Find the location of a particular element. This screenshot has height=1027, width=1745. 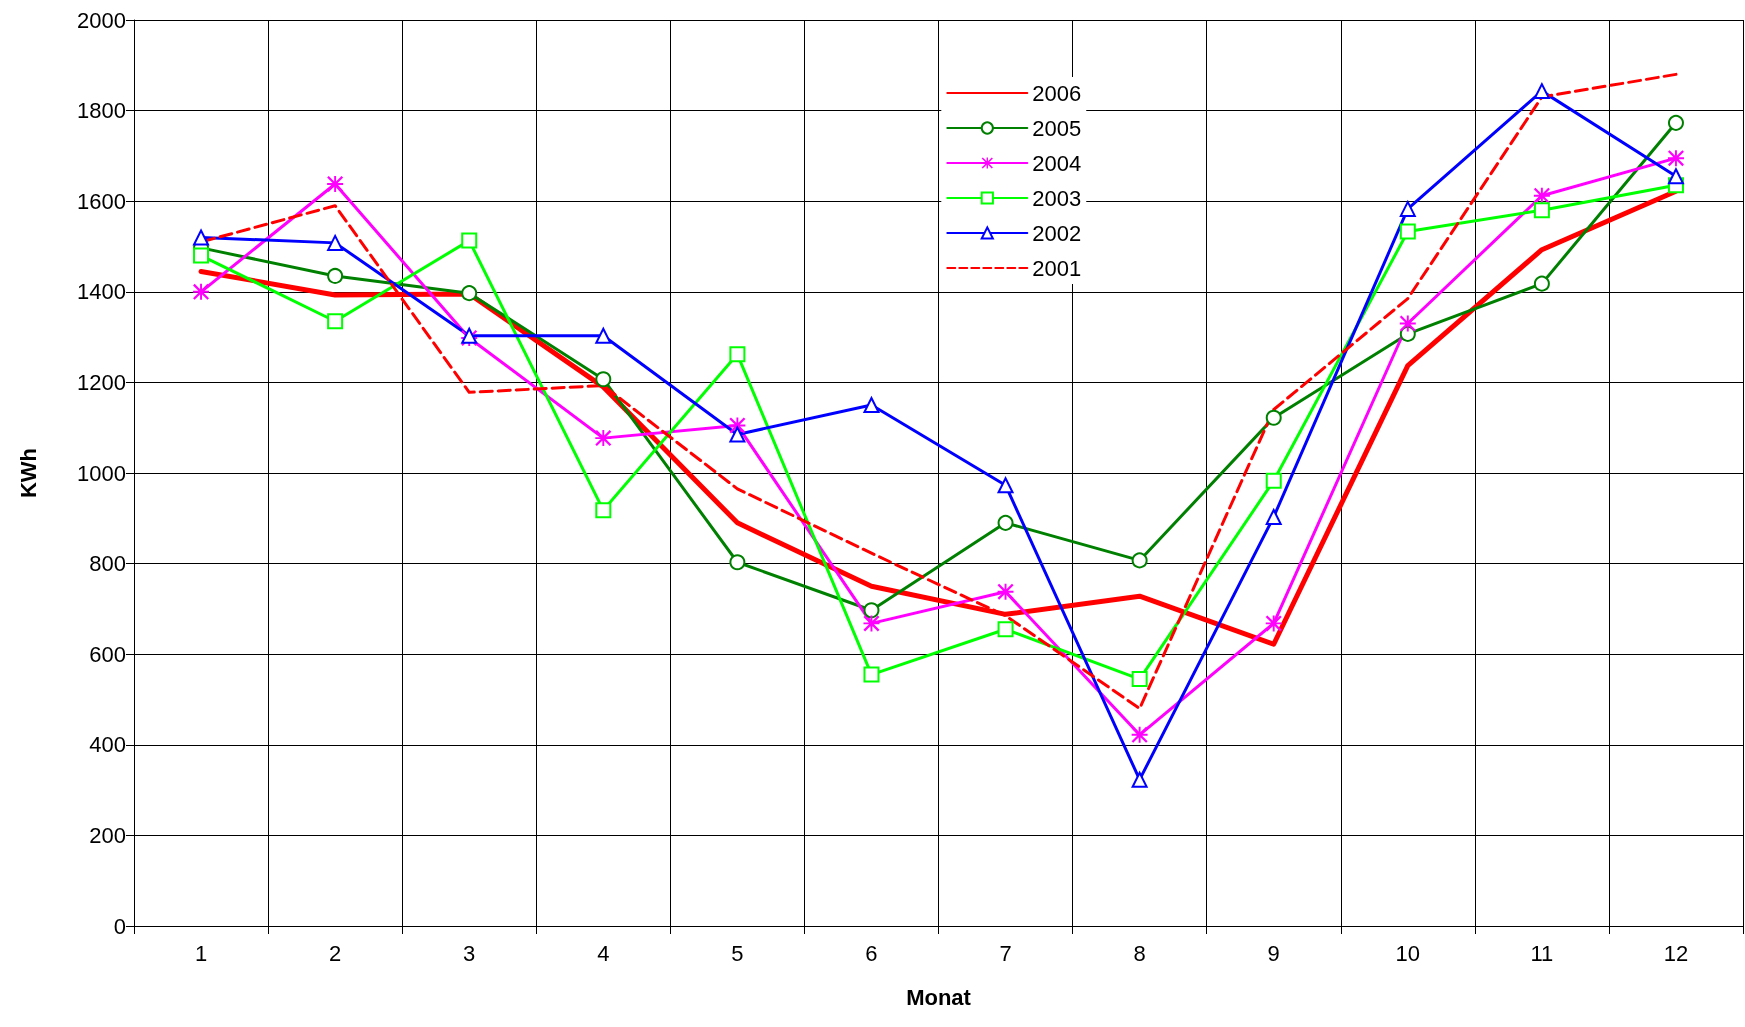

x-tick-label: 3 is located at coordinates (469, 953).